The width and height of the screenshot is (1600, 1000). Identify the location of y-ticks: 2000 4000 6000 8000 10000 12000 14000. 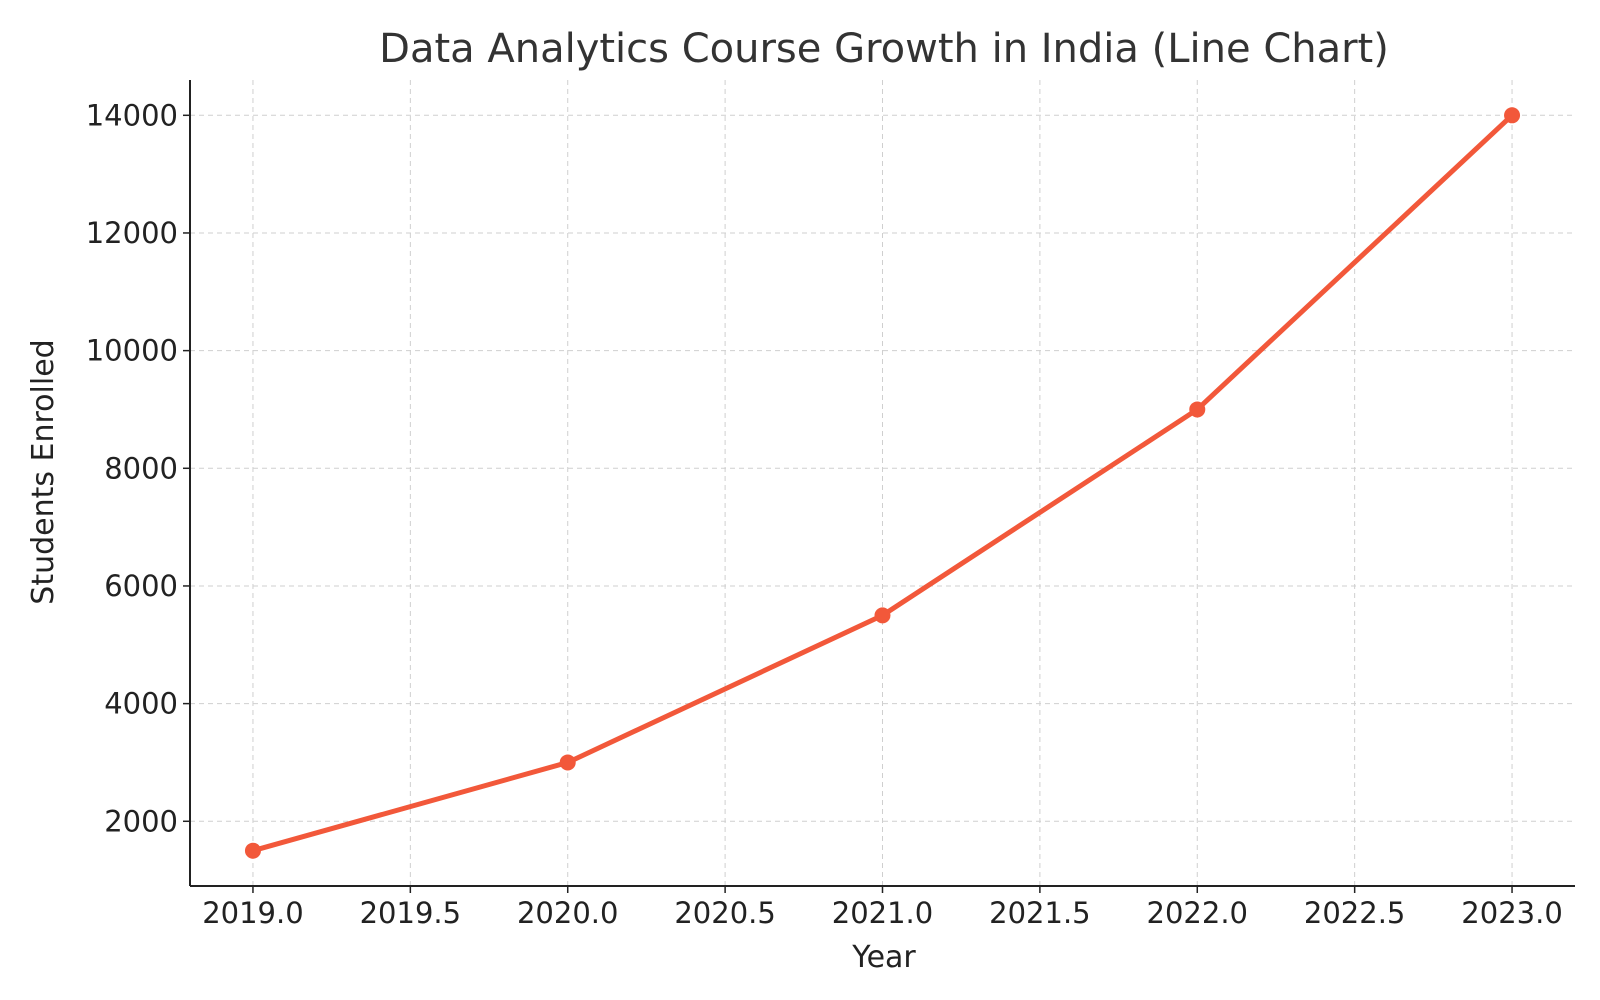
(138, 468).